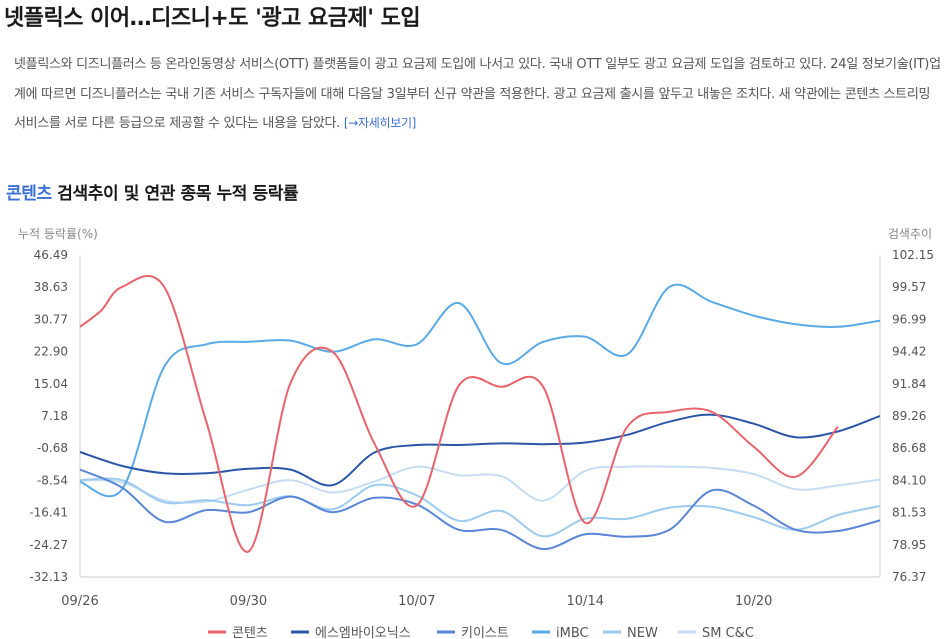  What do you see at coordinates (54, 416) in the screenshot?
I see `y-left-tick-label: 7.18` at bounding box center [54, 416].